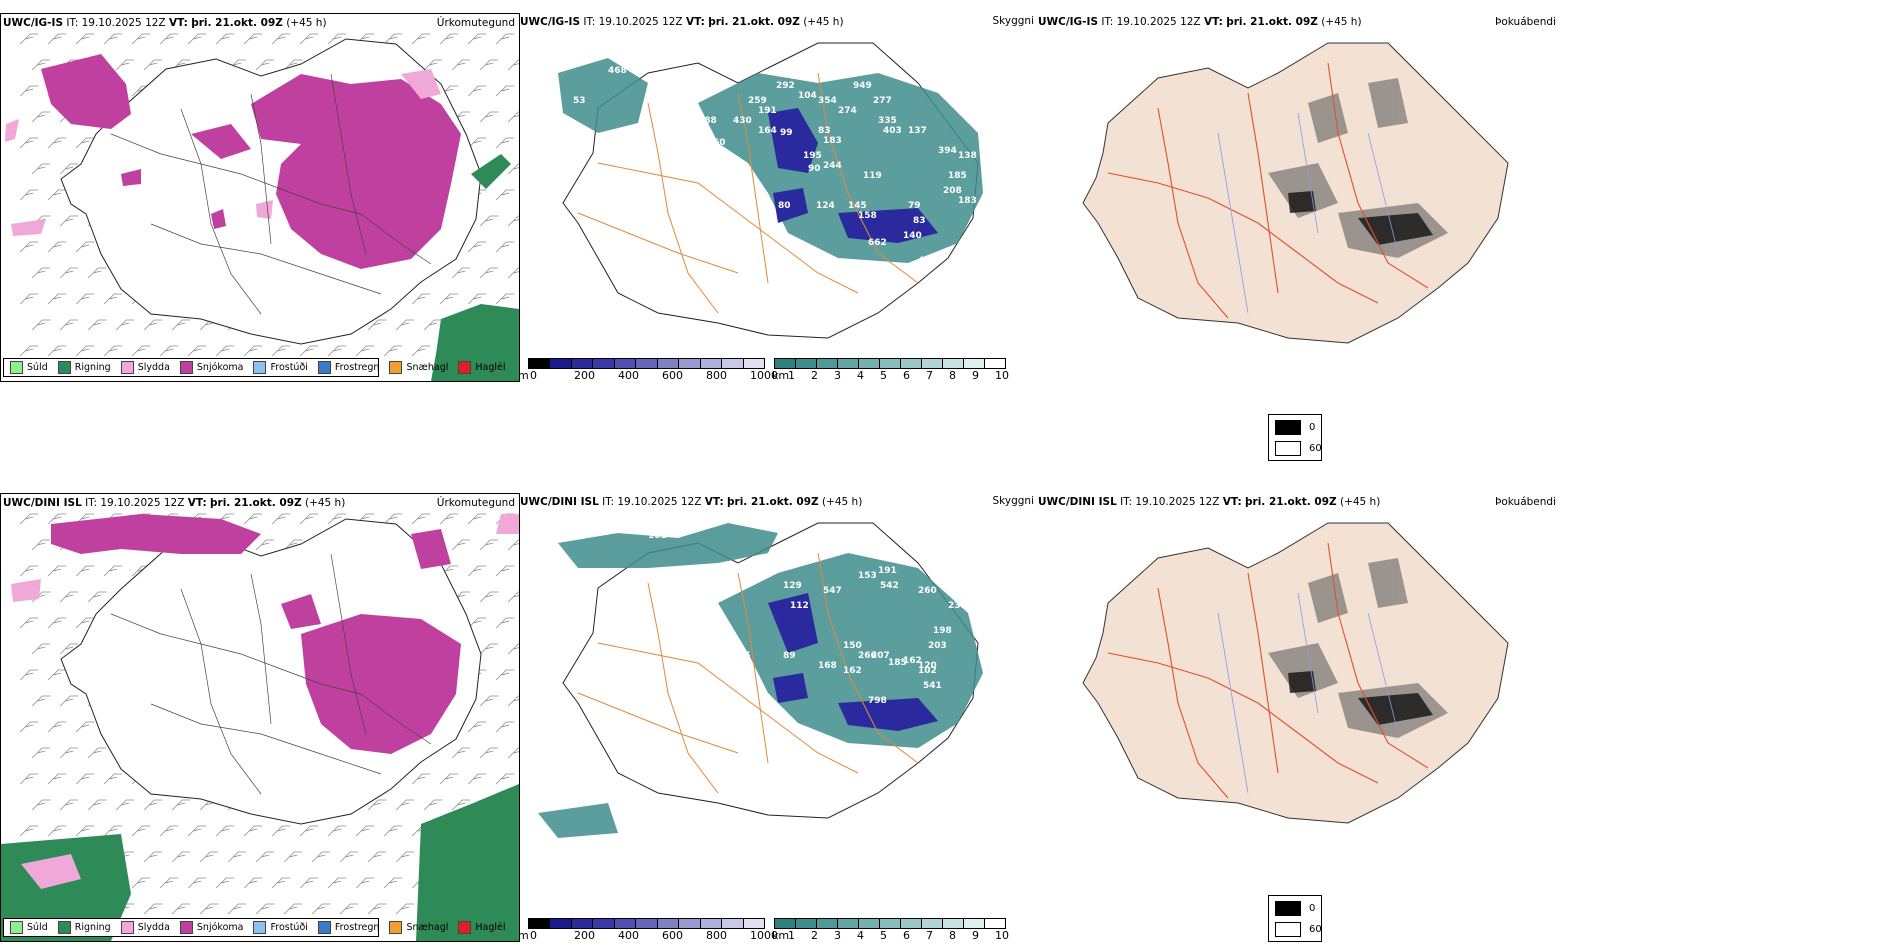  Describe the element at coordinates (927, 261) in the screenshot. I see `visibility-value: 430` at that location.